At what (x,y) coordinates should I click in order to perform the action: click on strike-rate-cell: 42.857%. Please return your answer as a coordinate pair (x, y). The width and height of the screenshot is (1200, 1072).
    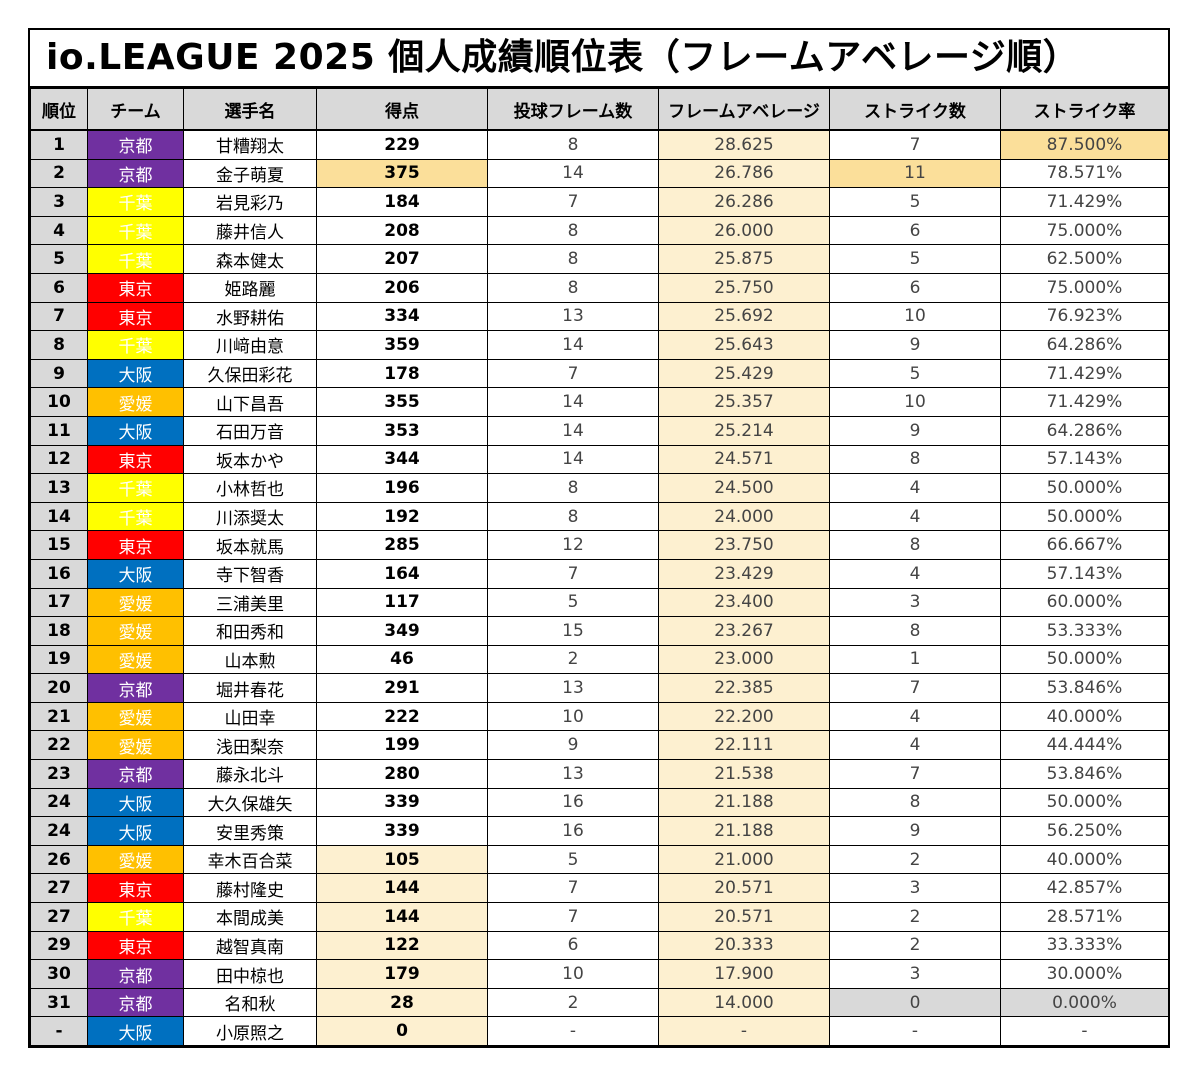
    Looking at the image, I should click on (1084, 888).